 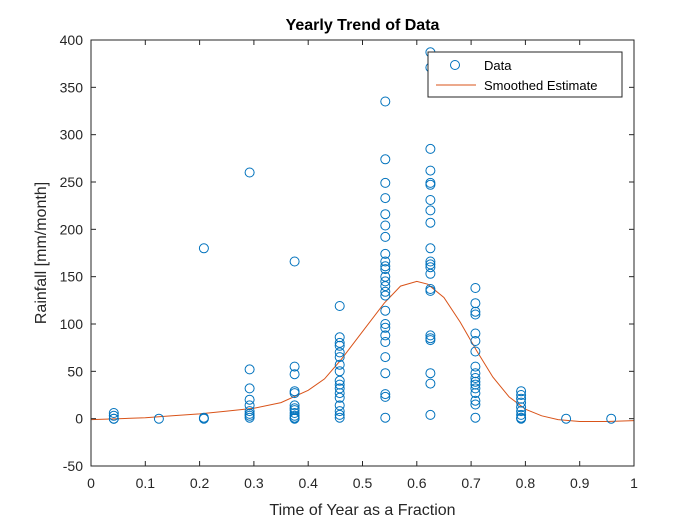 I want to click on x-tick-label: 0.7, so click(x=471, y=483).